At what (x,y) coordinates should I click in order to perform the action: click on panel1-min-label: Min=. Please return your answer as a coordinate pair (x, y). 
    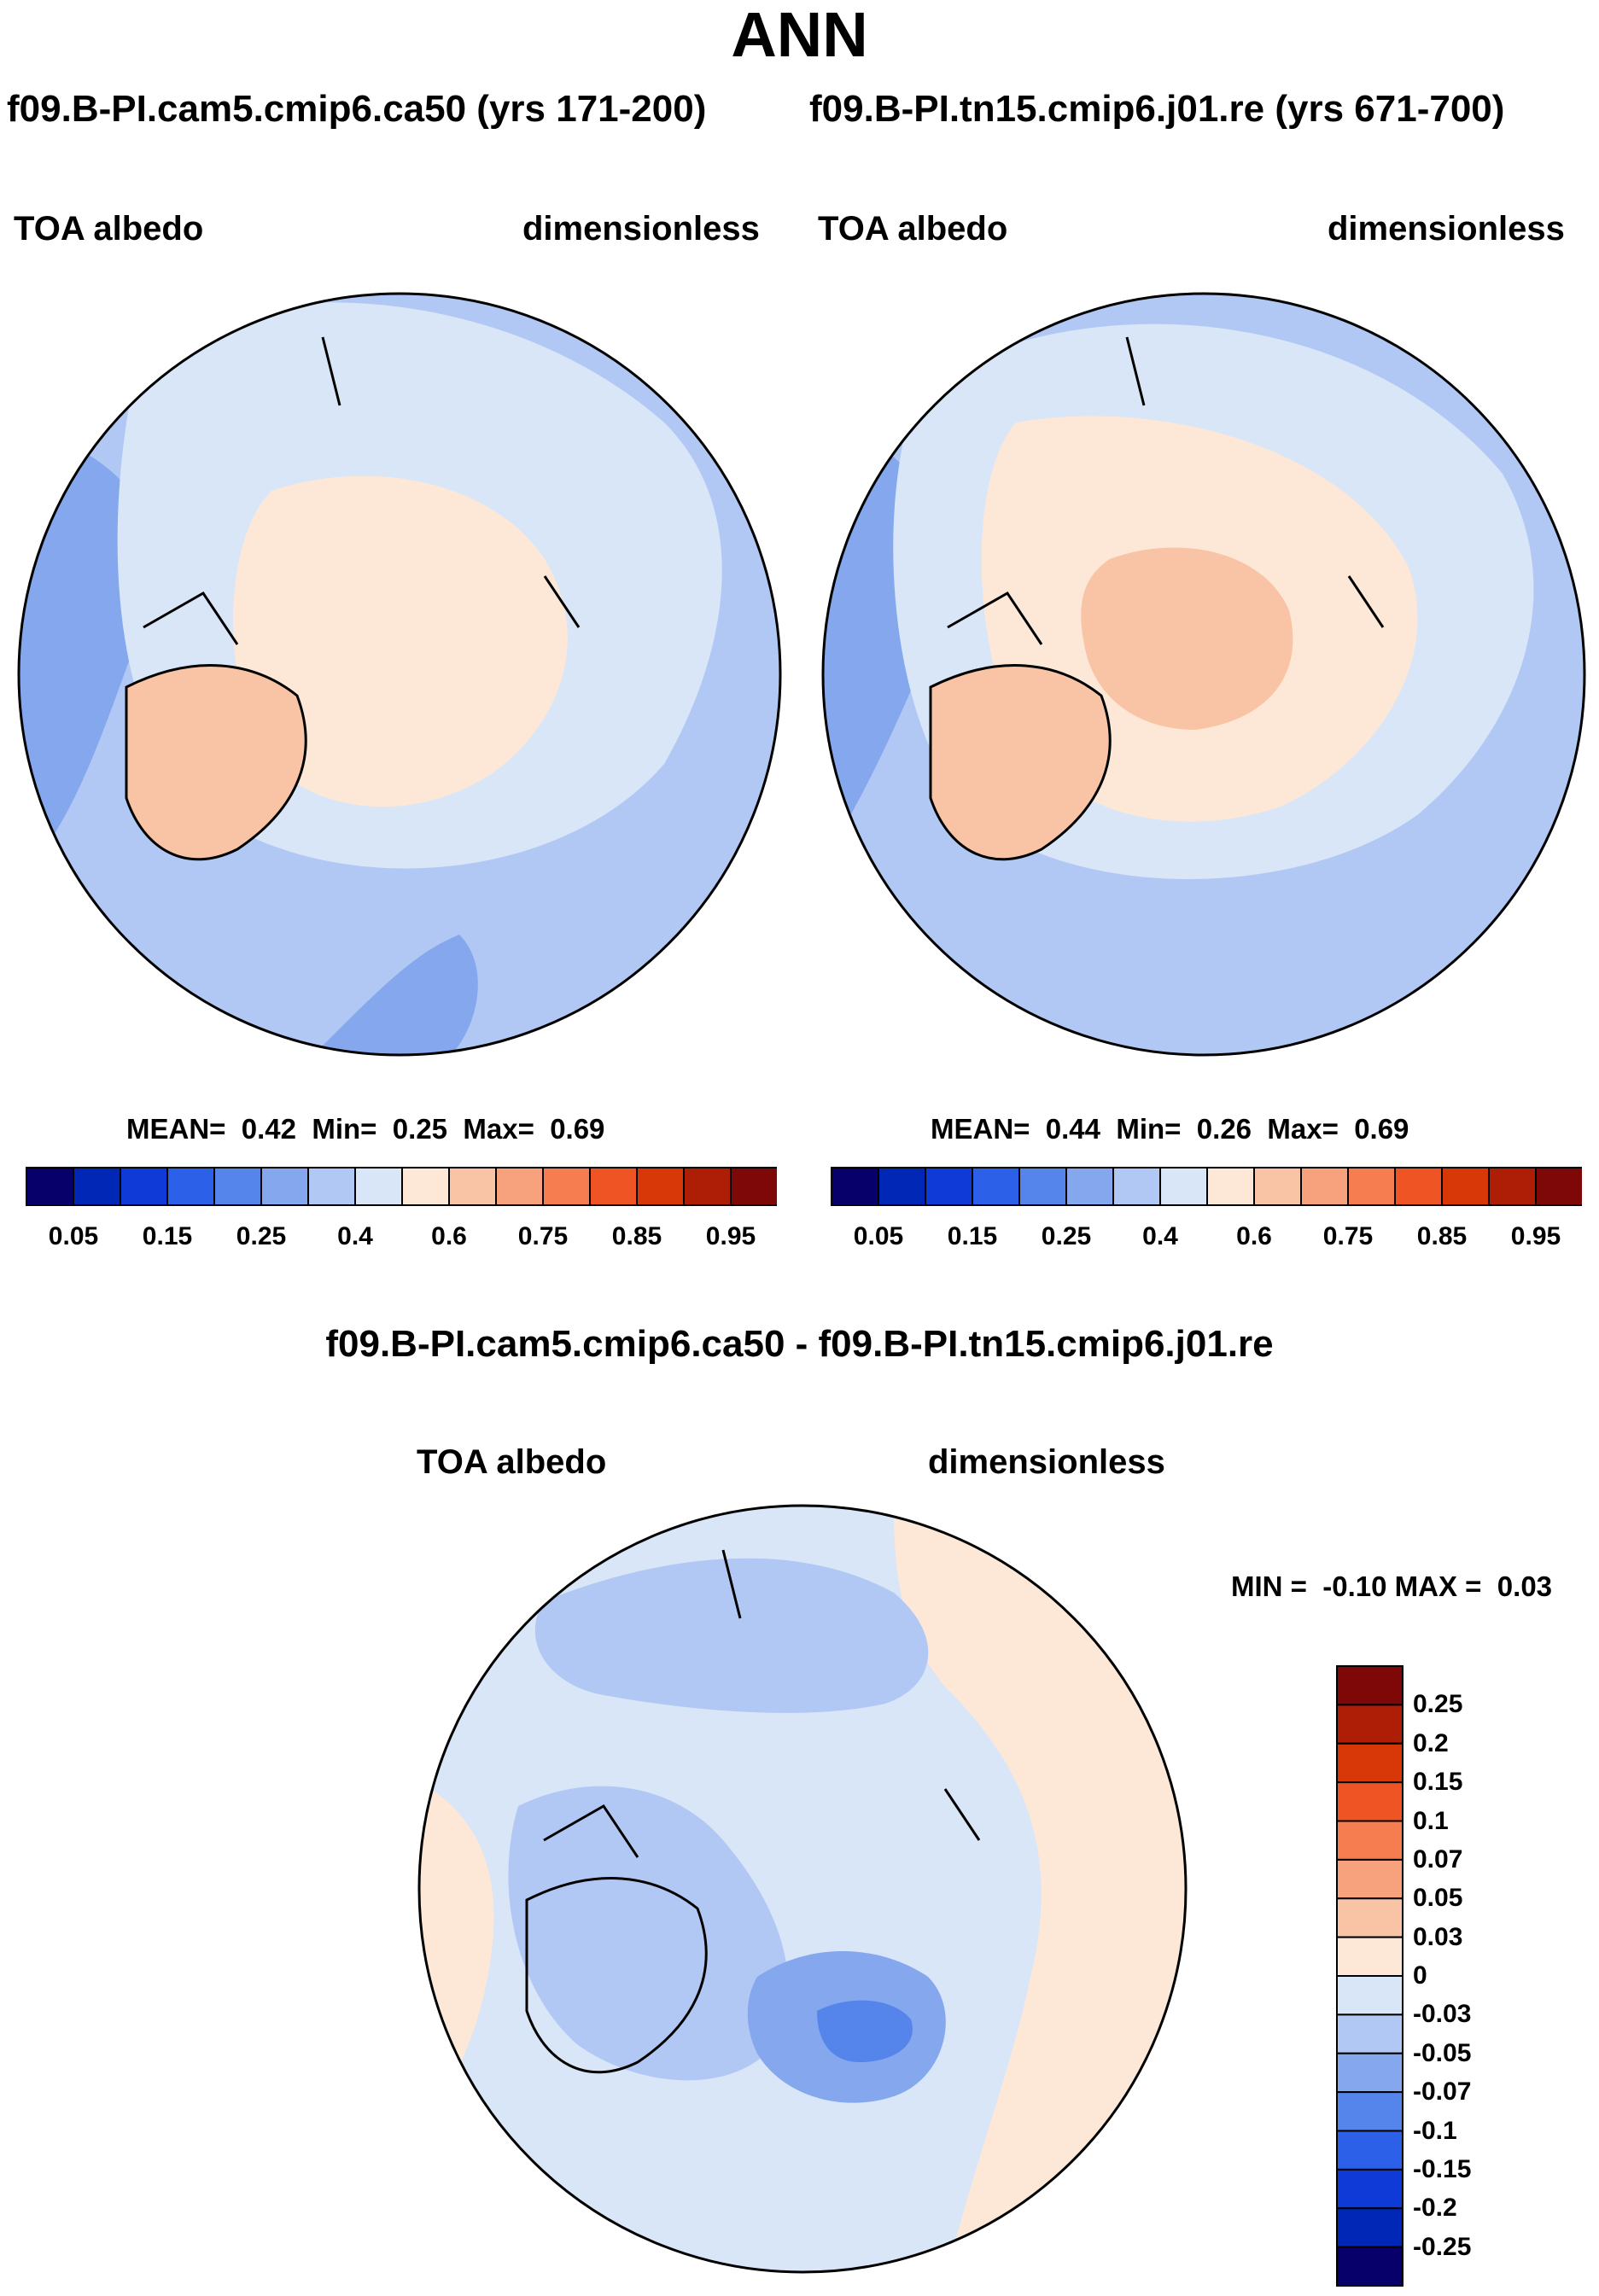
    Looking at the image, I should click on (345, 1129).